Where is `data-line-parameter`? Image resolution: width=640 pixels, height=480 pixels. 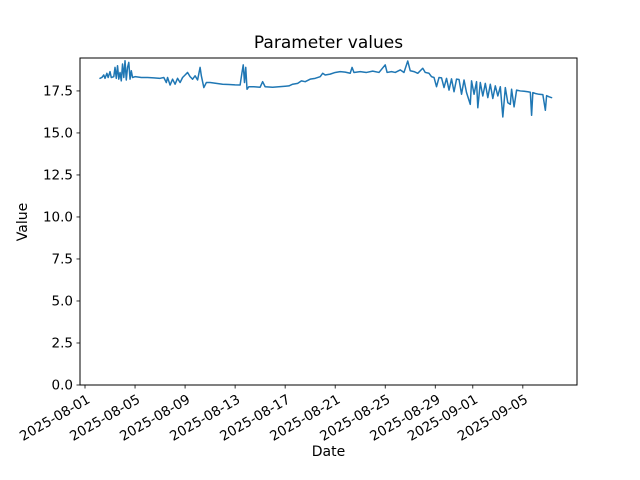
data-line-parameter is located at coordinates (326, 88).